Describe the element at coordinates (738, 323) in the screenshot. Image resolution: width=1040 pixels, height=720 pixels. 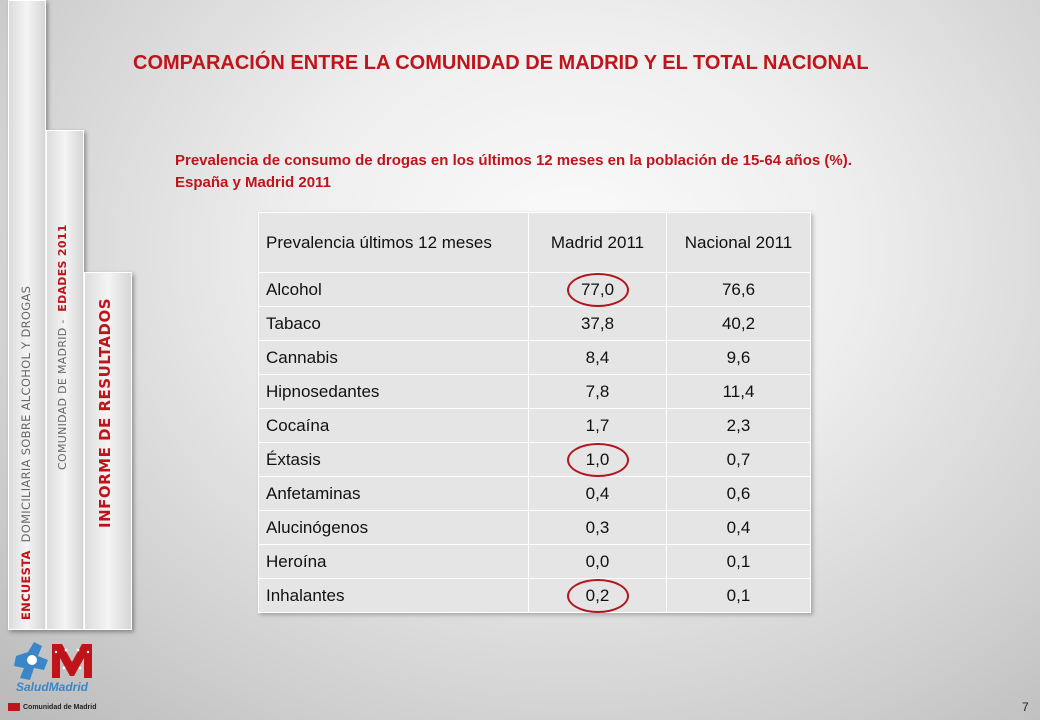
I see `nacional-value: 40,2` at that location.